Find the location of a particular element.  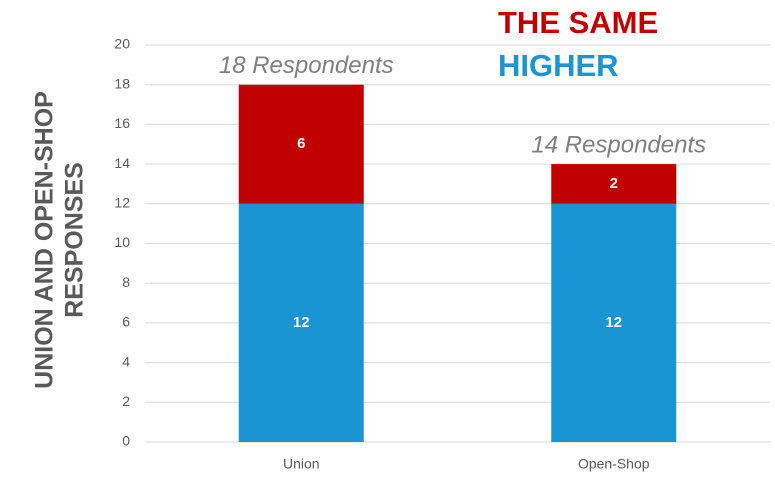

annotation: 14 Respondents is located at coordinates (618, 144).